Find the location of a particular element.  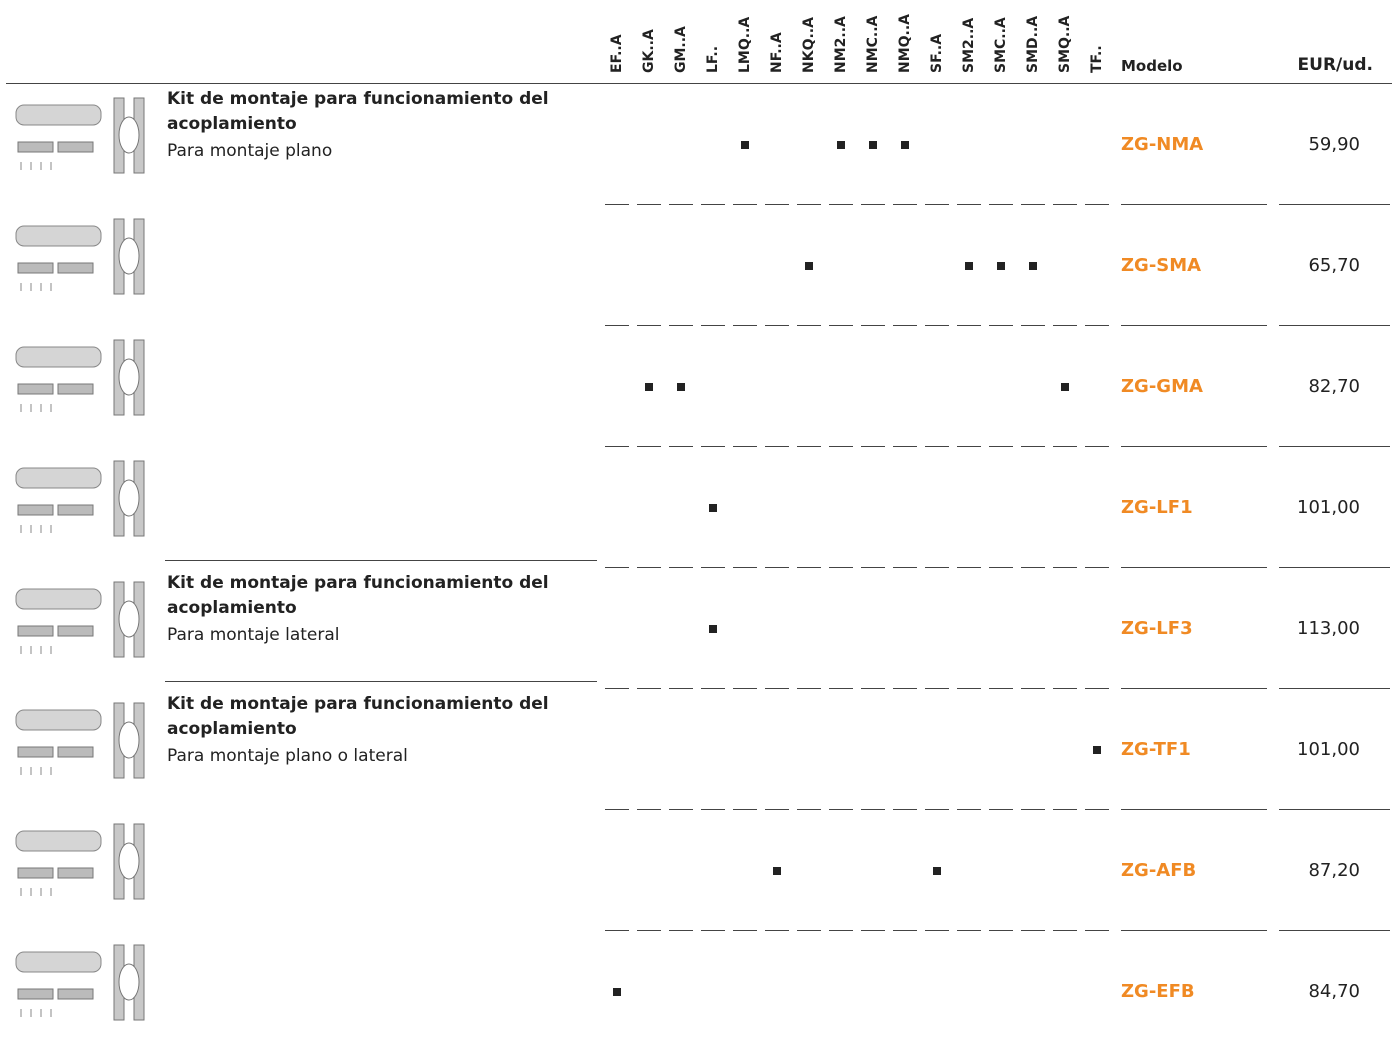

column-header: NMC..A is located at coordinates (873, 44).